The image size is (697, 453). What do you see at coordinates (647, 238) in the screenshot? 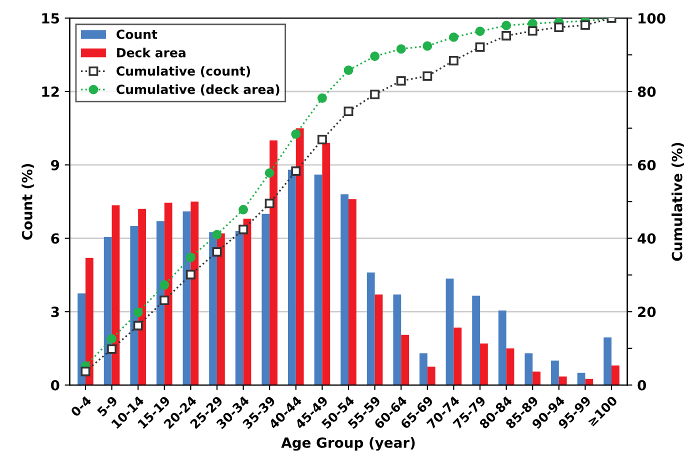
I see `y2-tick-label: 40` at bounding box center [647, 238].